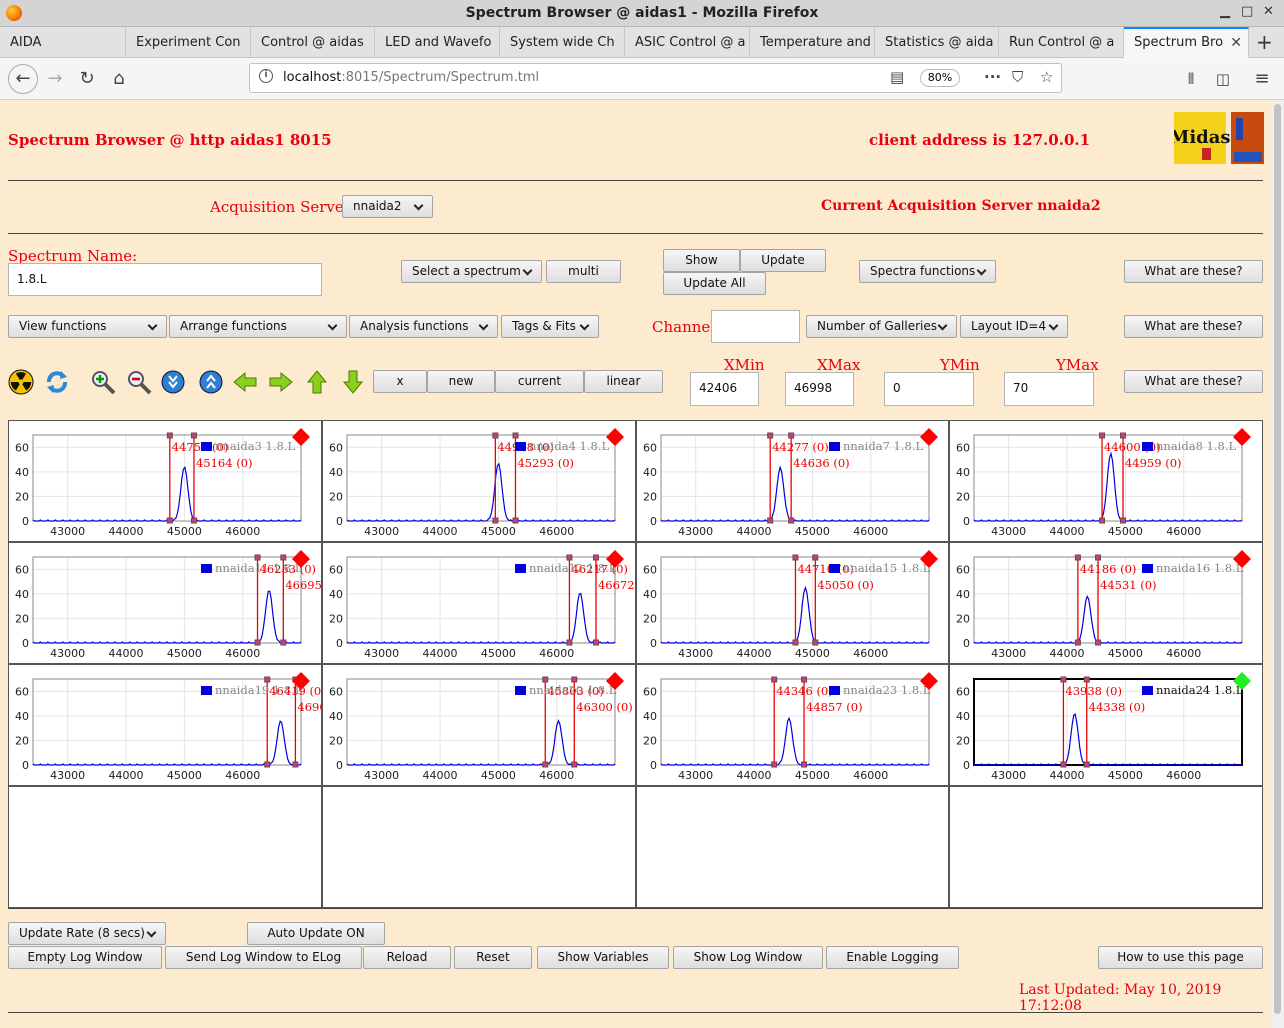 The width and height of the screenshot is (1284, 1028). Describe the element at coordinates (173, 382) in the screenshot. I see `compress-vertical-icon` at that location.